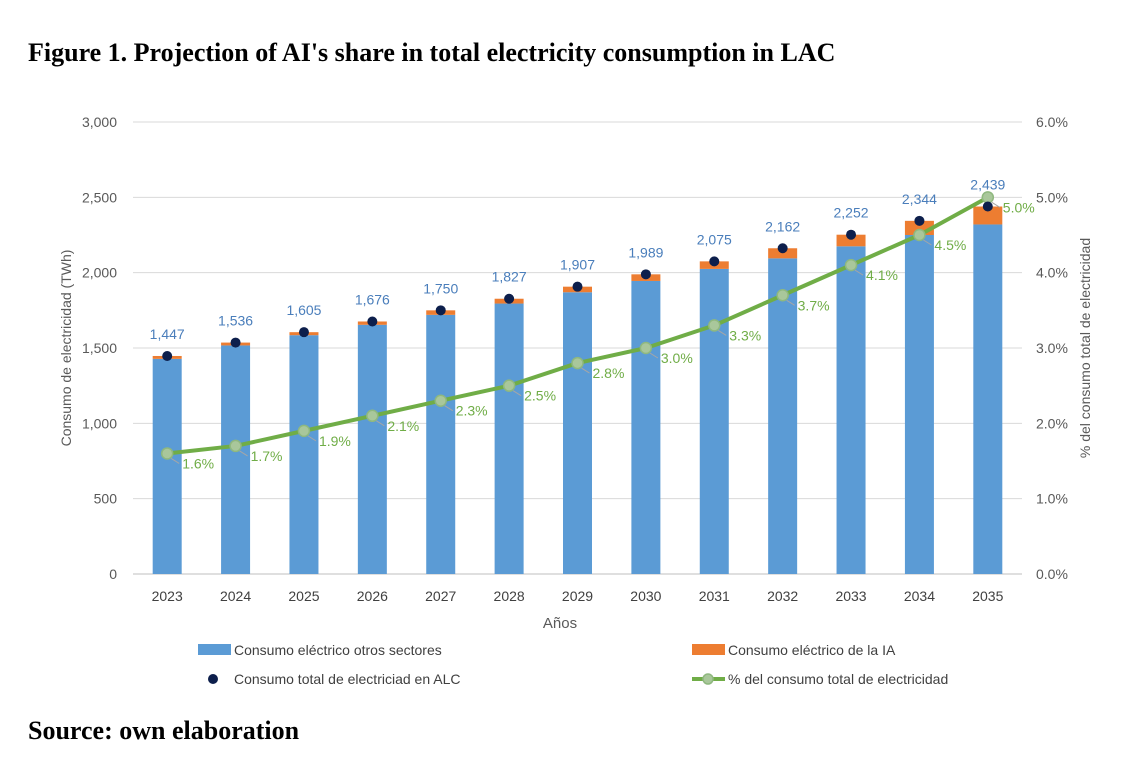  I want to click on pct-data-label: 2.5%, so click(540, 396).